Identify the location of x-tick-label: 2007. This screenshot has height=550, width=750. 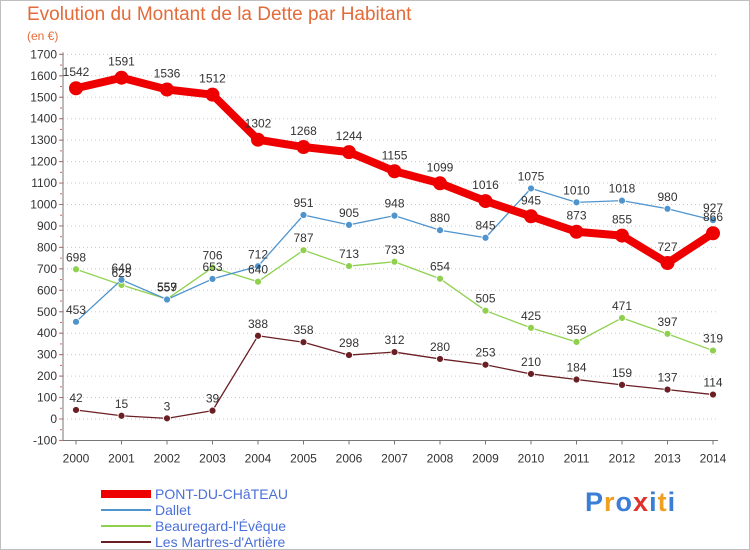
(394, 458).